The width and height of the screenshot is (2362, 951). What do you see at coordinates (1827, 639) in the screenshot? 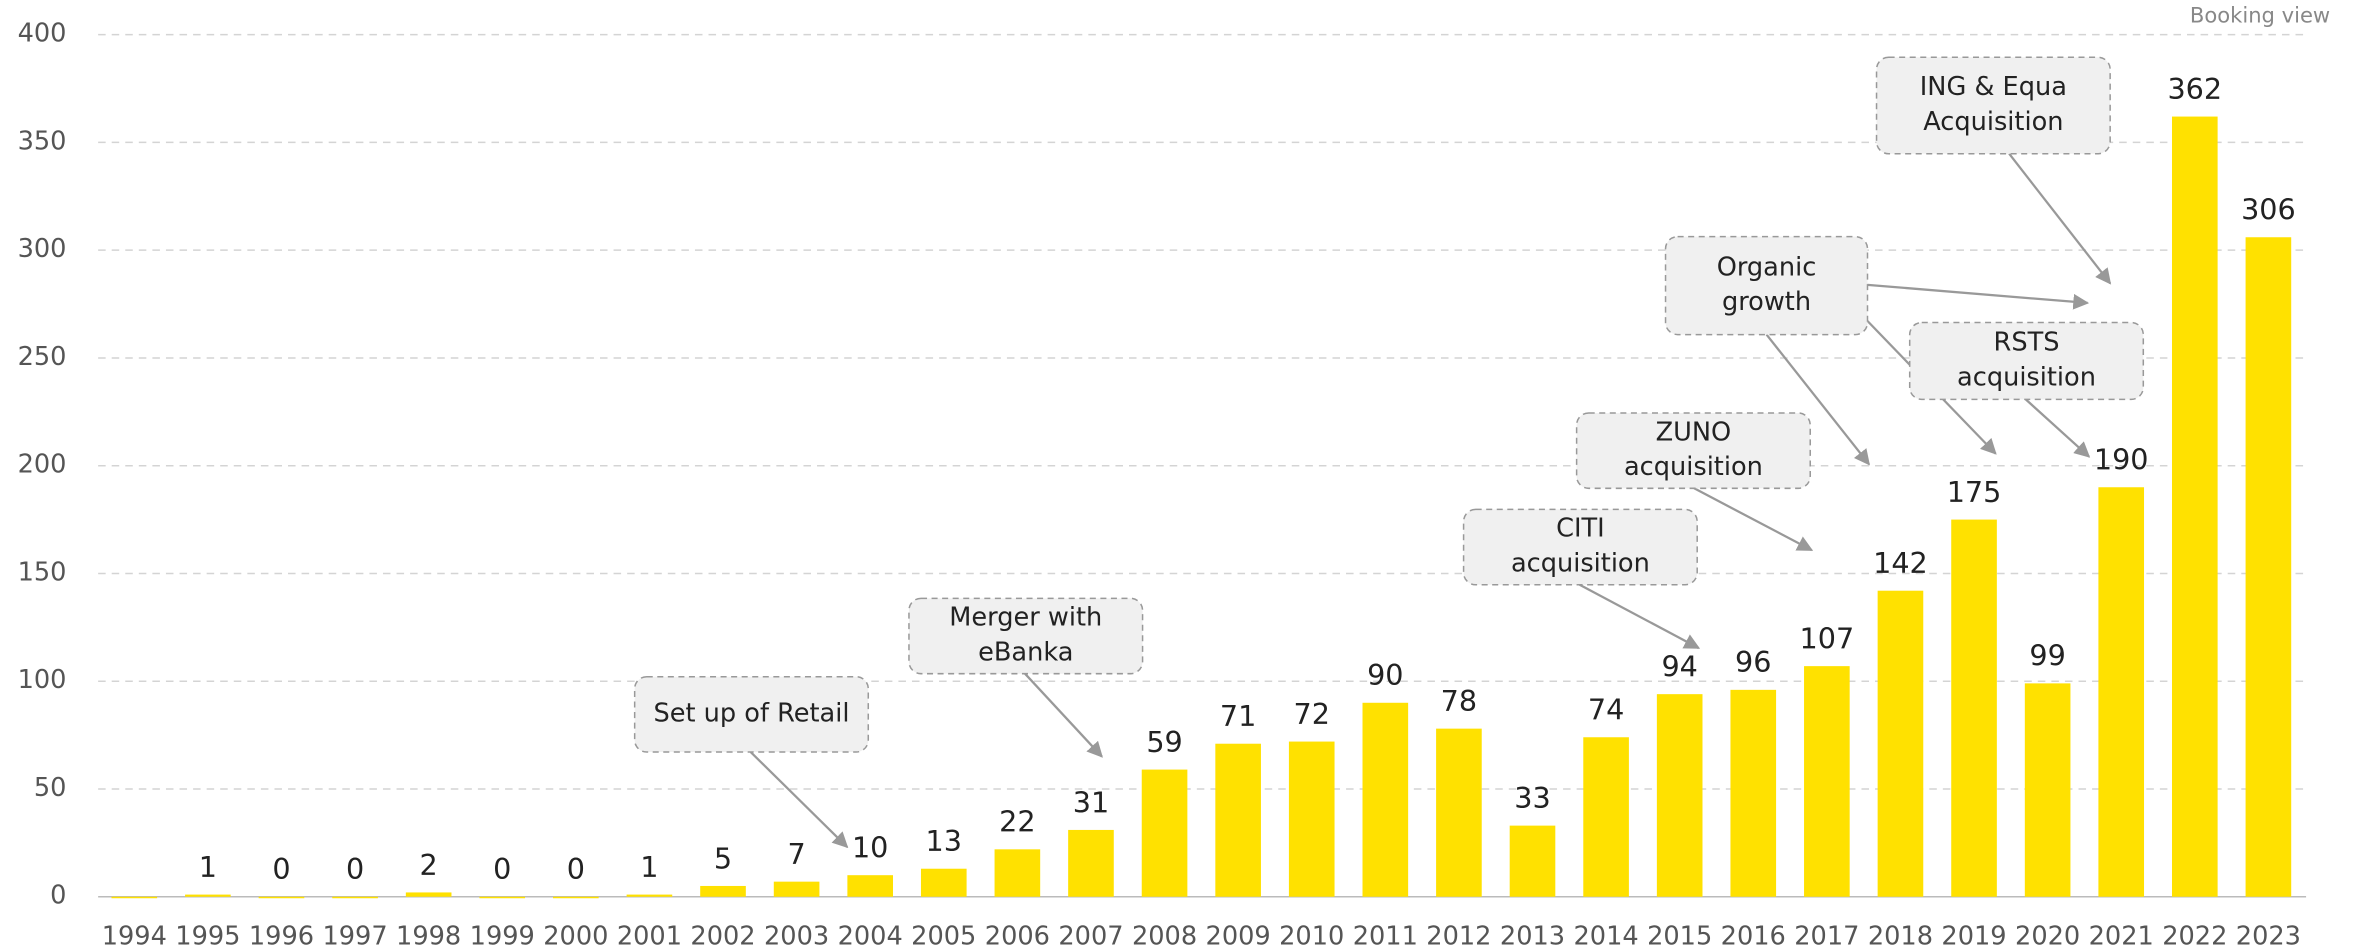
I see `value-label: 107` at bounding box center [1827, 639].